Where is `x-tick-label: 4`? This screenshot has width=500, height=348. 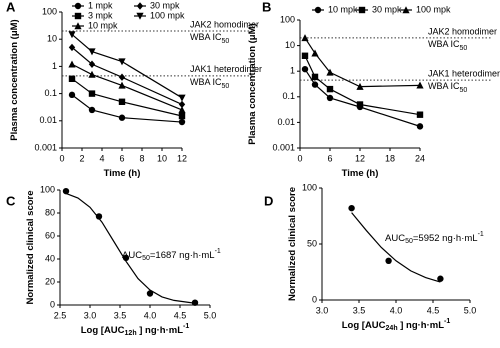
x-tick-label: 4 is located at coordinates (101, 158).